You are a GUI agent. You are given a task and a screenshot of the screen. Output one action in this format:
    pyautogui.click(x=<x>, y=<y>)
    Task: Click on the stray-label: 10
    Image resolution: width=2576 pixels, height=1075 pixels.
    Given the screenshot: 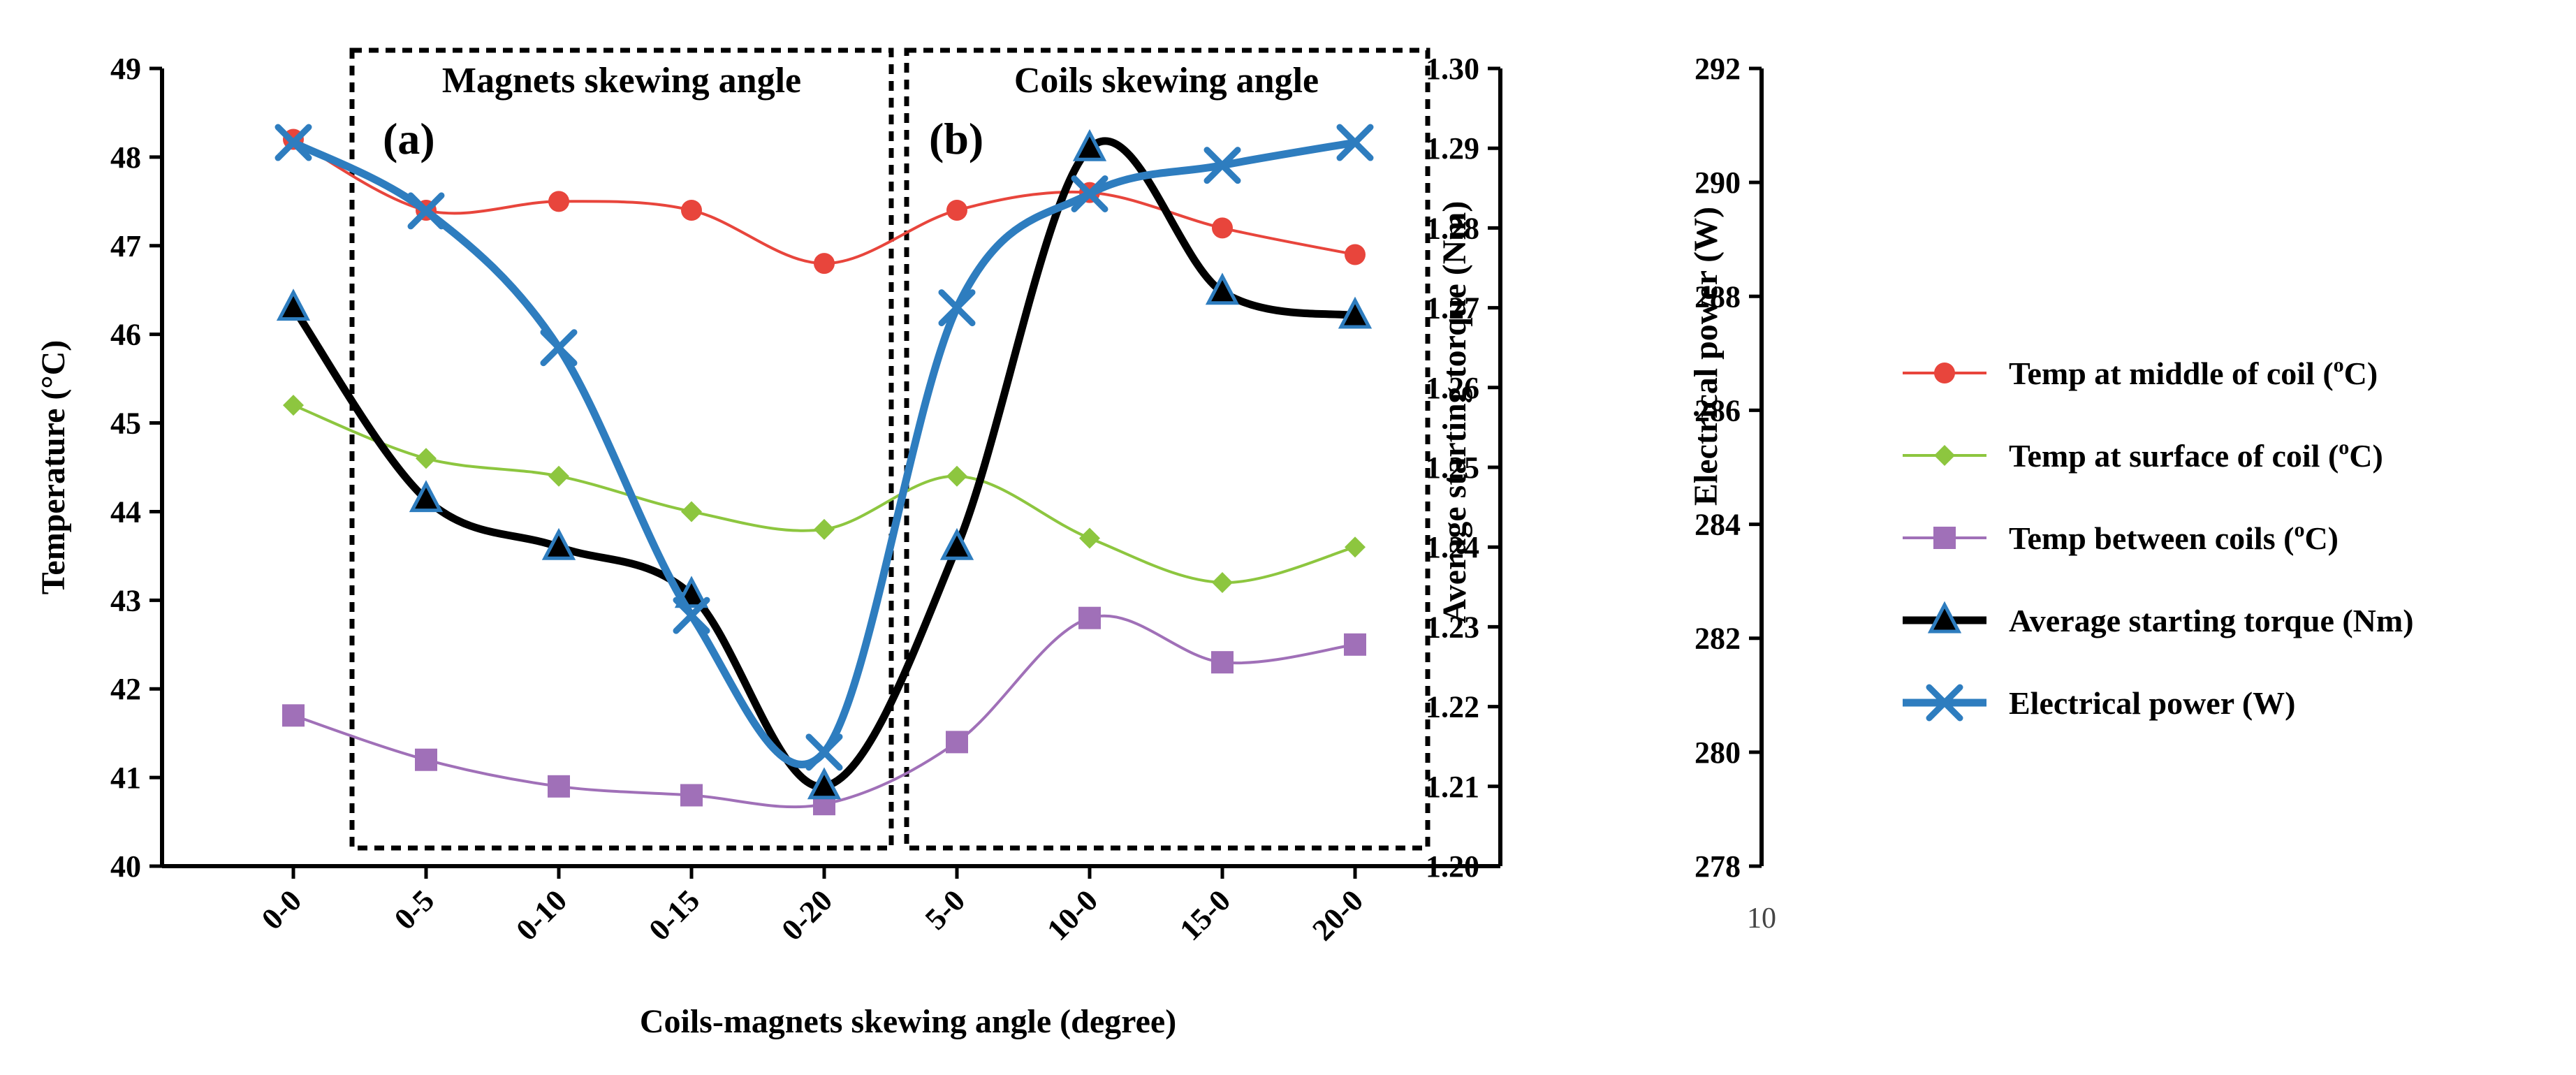 What is the action you would take?
    pyautogui.click(x=1761, y=918)
    